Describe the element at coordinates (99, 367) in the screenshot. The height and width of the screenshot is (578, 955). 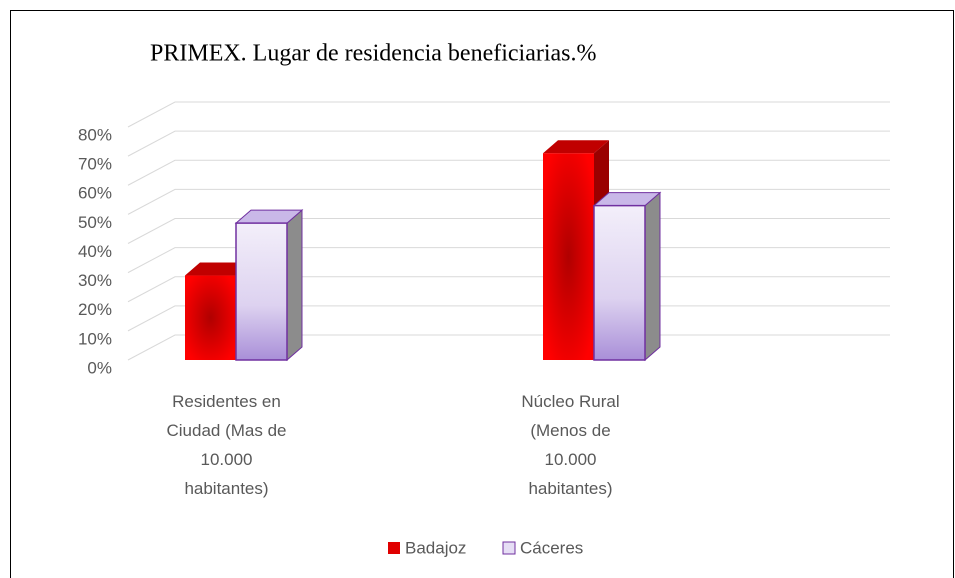
I see `y-tick-label: 0%` at that location.